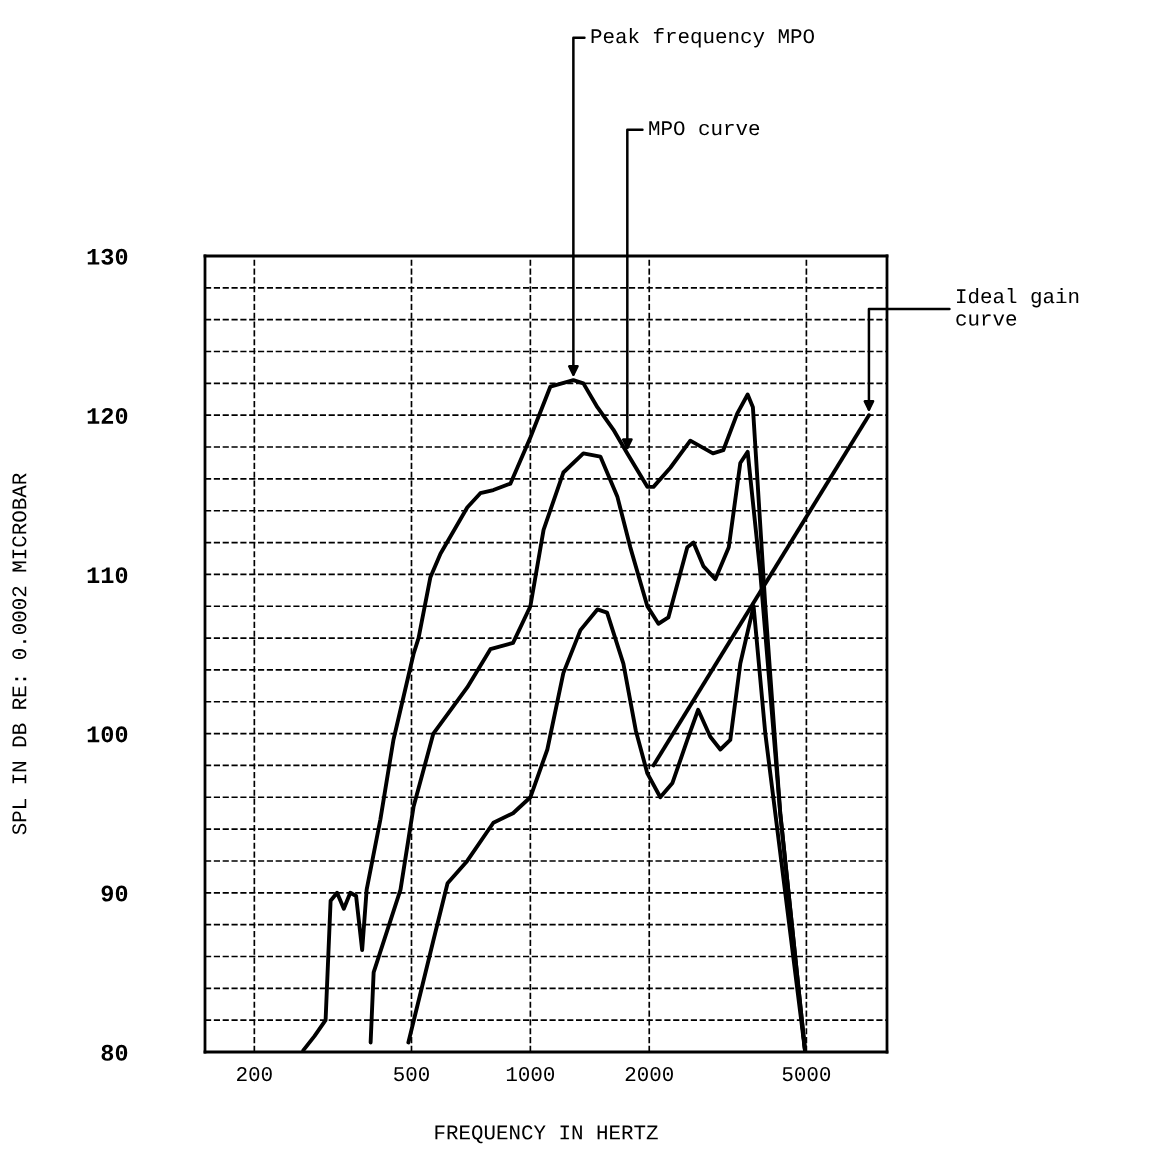 The image size is (1168, 1162). Describe the element at coordinates (19, 654) in the screenshot. I see `y-axis-title: SPL IN DB RE: 0.0002 MICROBAR` at that location.